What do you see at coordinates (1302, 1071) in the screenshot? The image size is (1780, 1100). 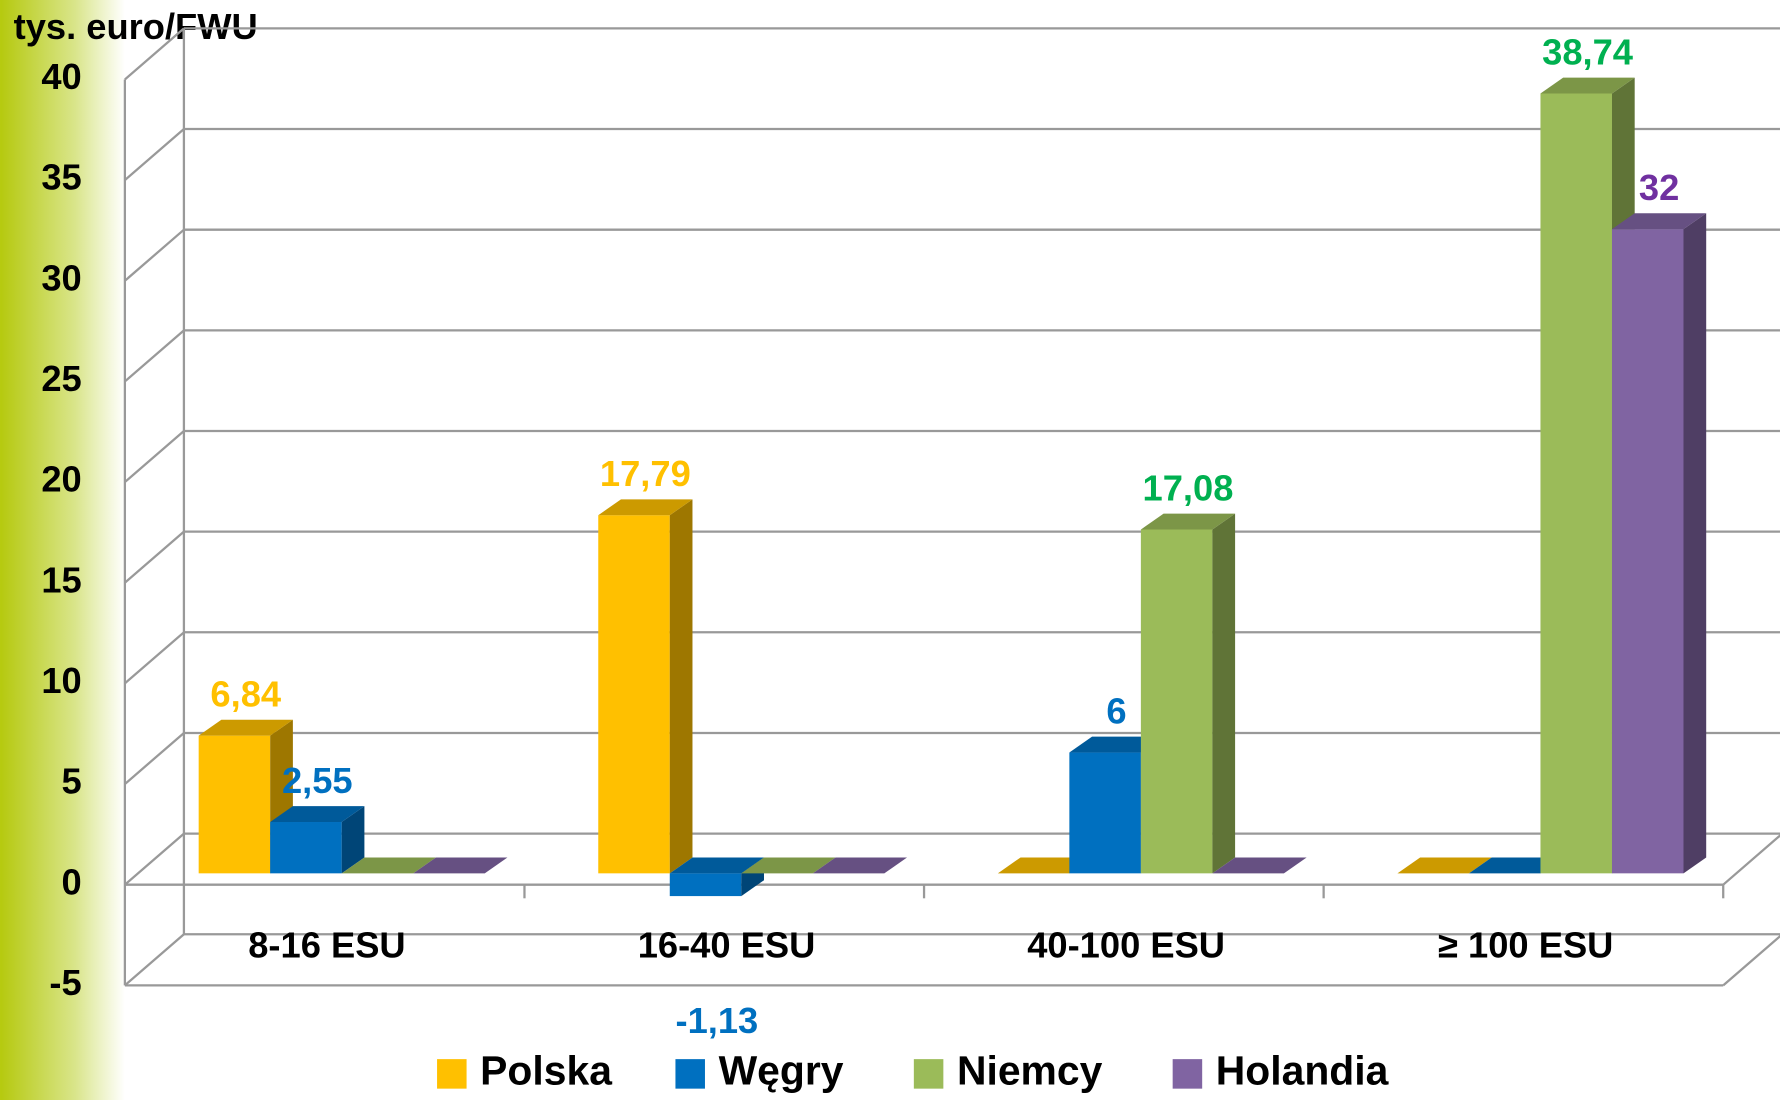 I see `legend-label: Holandia` at bounding box center [1302, 1071].